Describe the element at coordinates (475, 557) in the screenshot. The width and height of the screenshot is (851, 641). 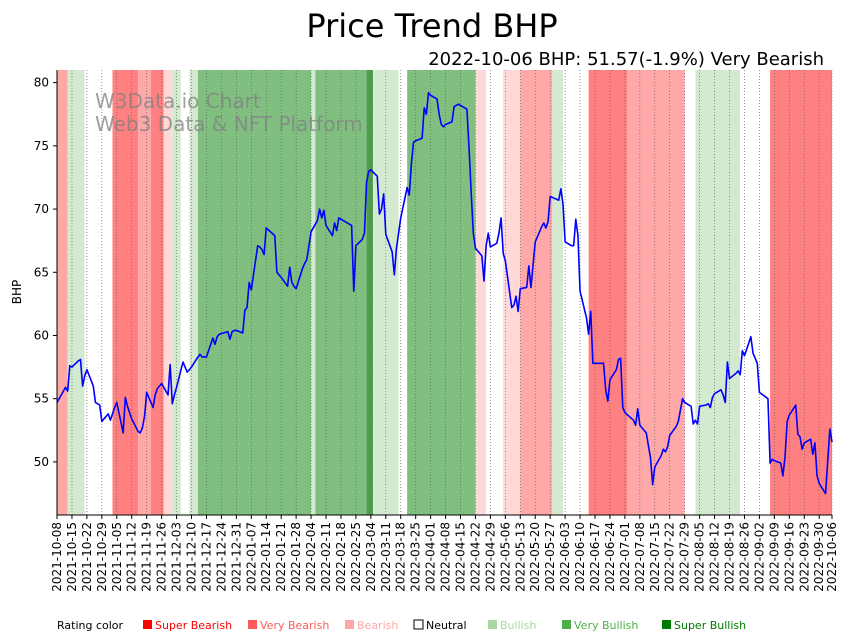
I see `x-tick-label-28: 2022-04-22` at that location.